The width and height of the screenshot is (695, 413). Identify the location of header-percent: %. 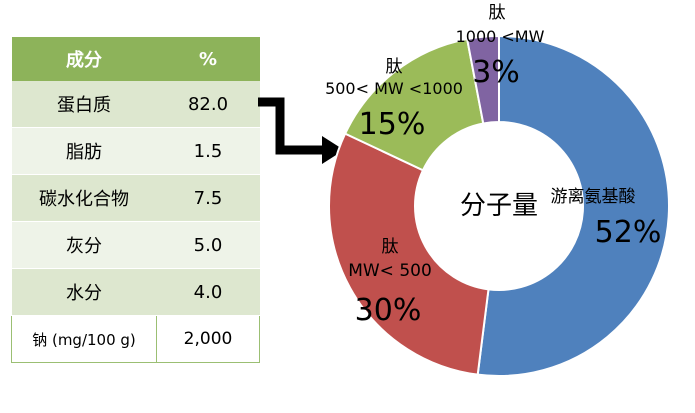
(208, 59).